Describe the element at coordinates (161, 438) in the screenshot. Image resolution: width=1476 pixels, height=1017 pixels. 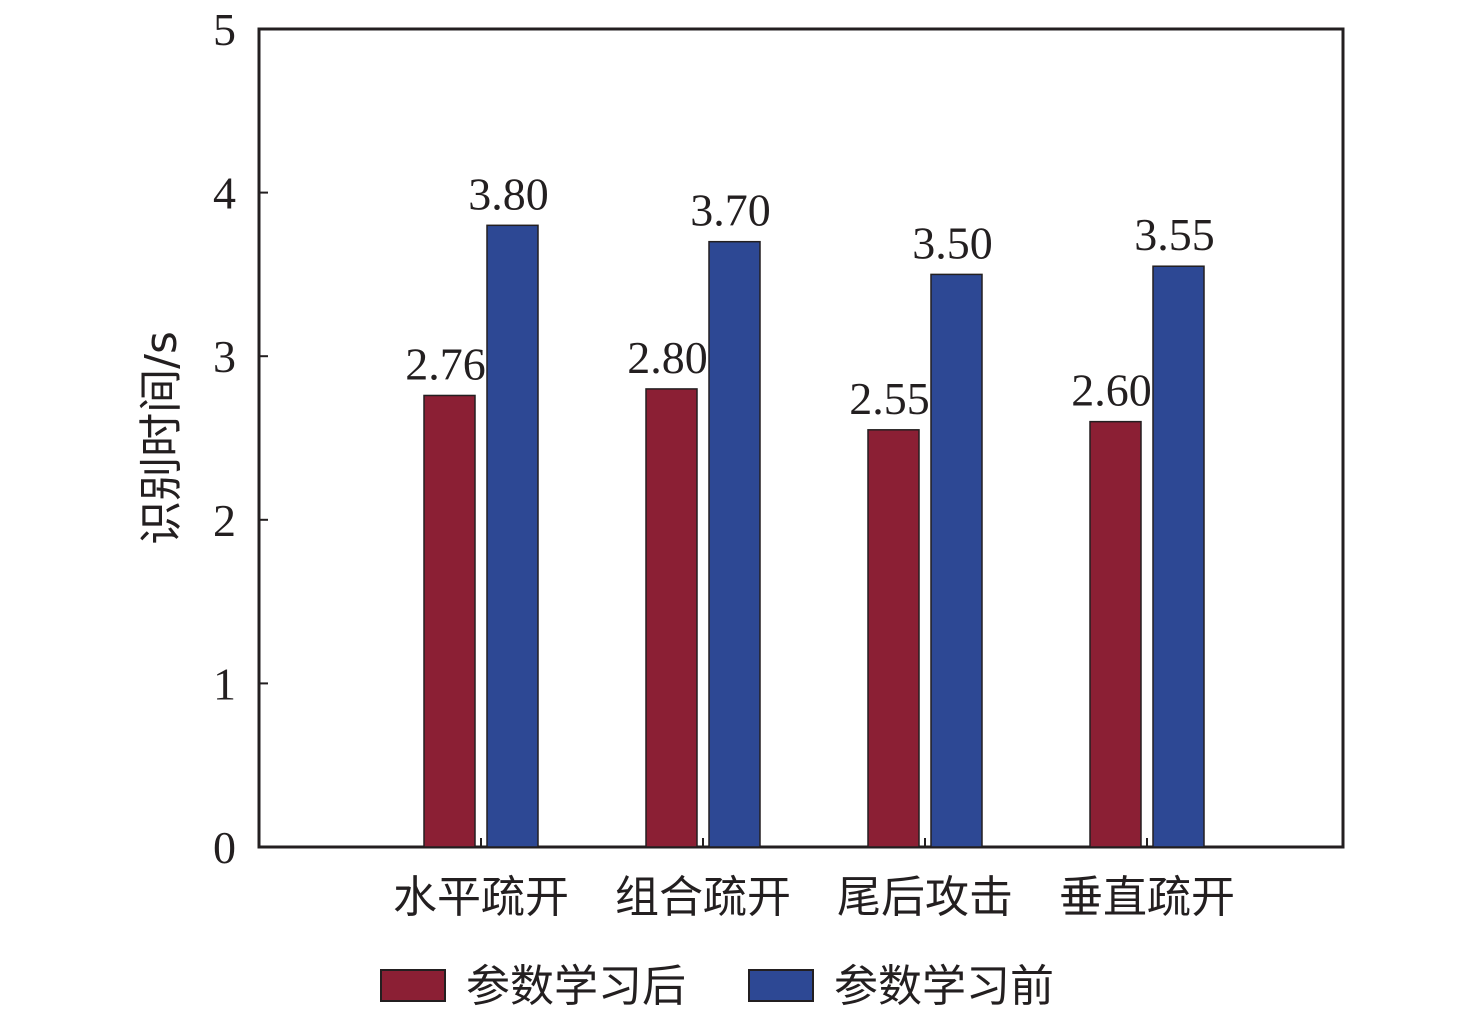
I see `y-axis-title: 识别时间/s` at that location.